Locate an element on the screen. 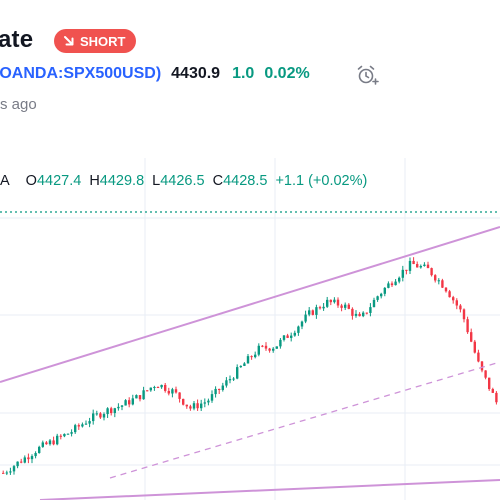  close-label: C is located at coordinates (218, 181).